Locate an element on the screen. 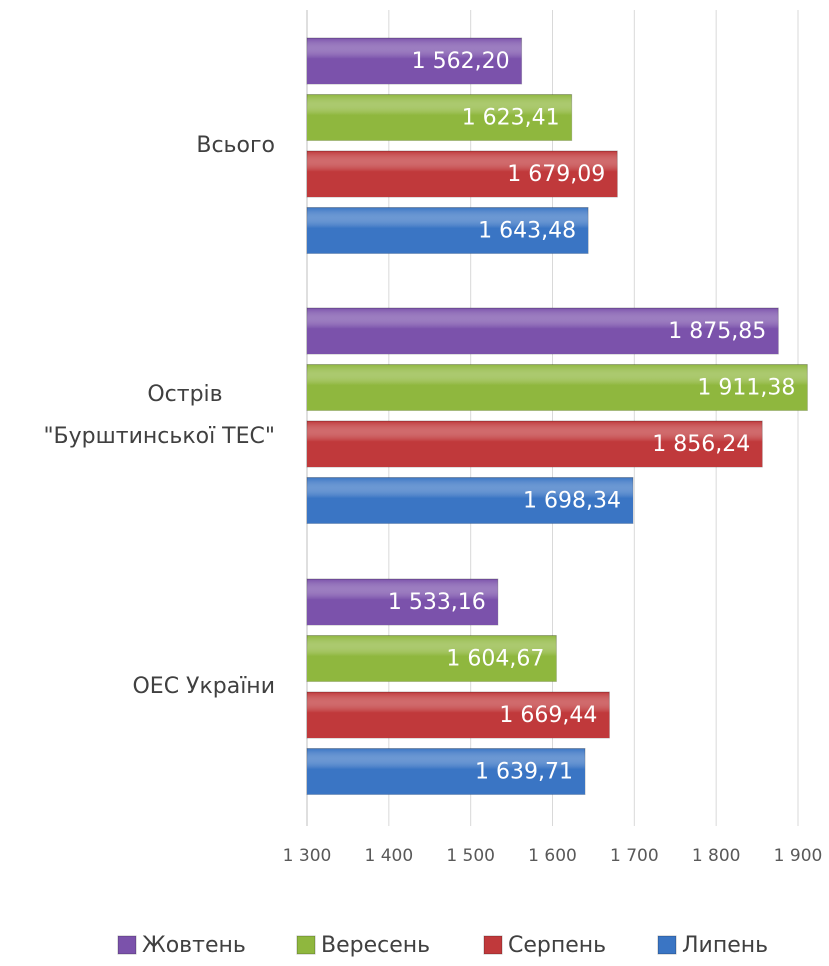 Image resolution: width=829 pixels, height=966 pixels. value-label: 1 643,48 is located at coordinates (527, 231).